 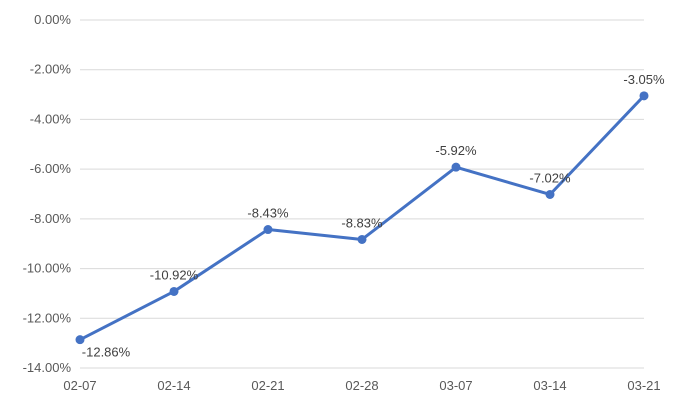 I want to click on x-axis-tick-labels: 02-07 02-14 02-21 02-28 03-07 03-14 03-21, so click(x=361, y=385).